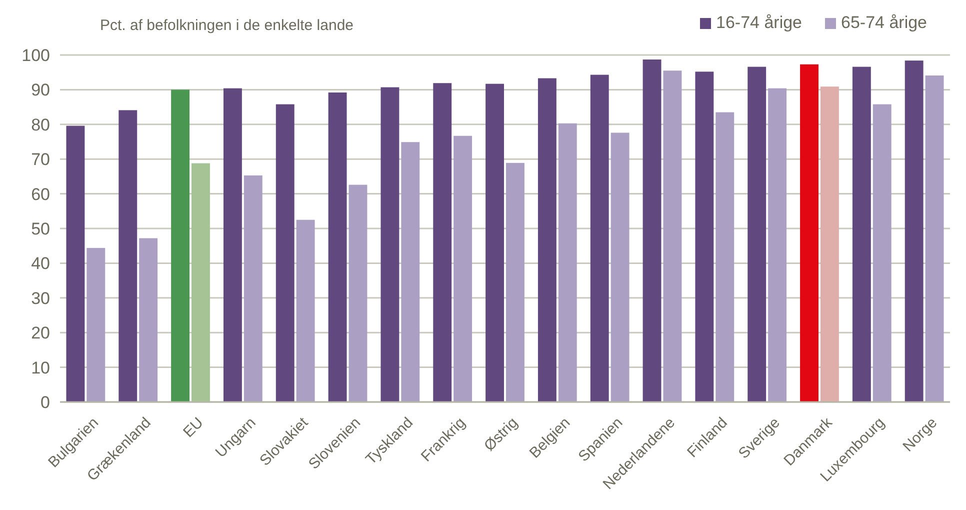 The height and width of the screenshot is (510, 966). Describe the element at coordinates (40, 228) in the screenshot. I see `y-tick-label: 50` at that location.